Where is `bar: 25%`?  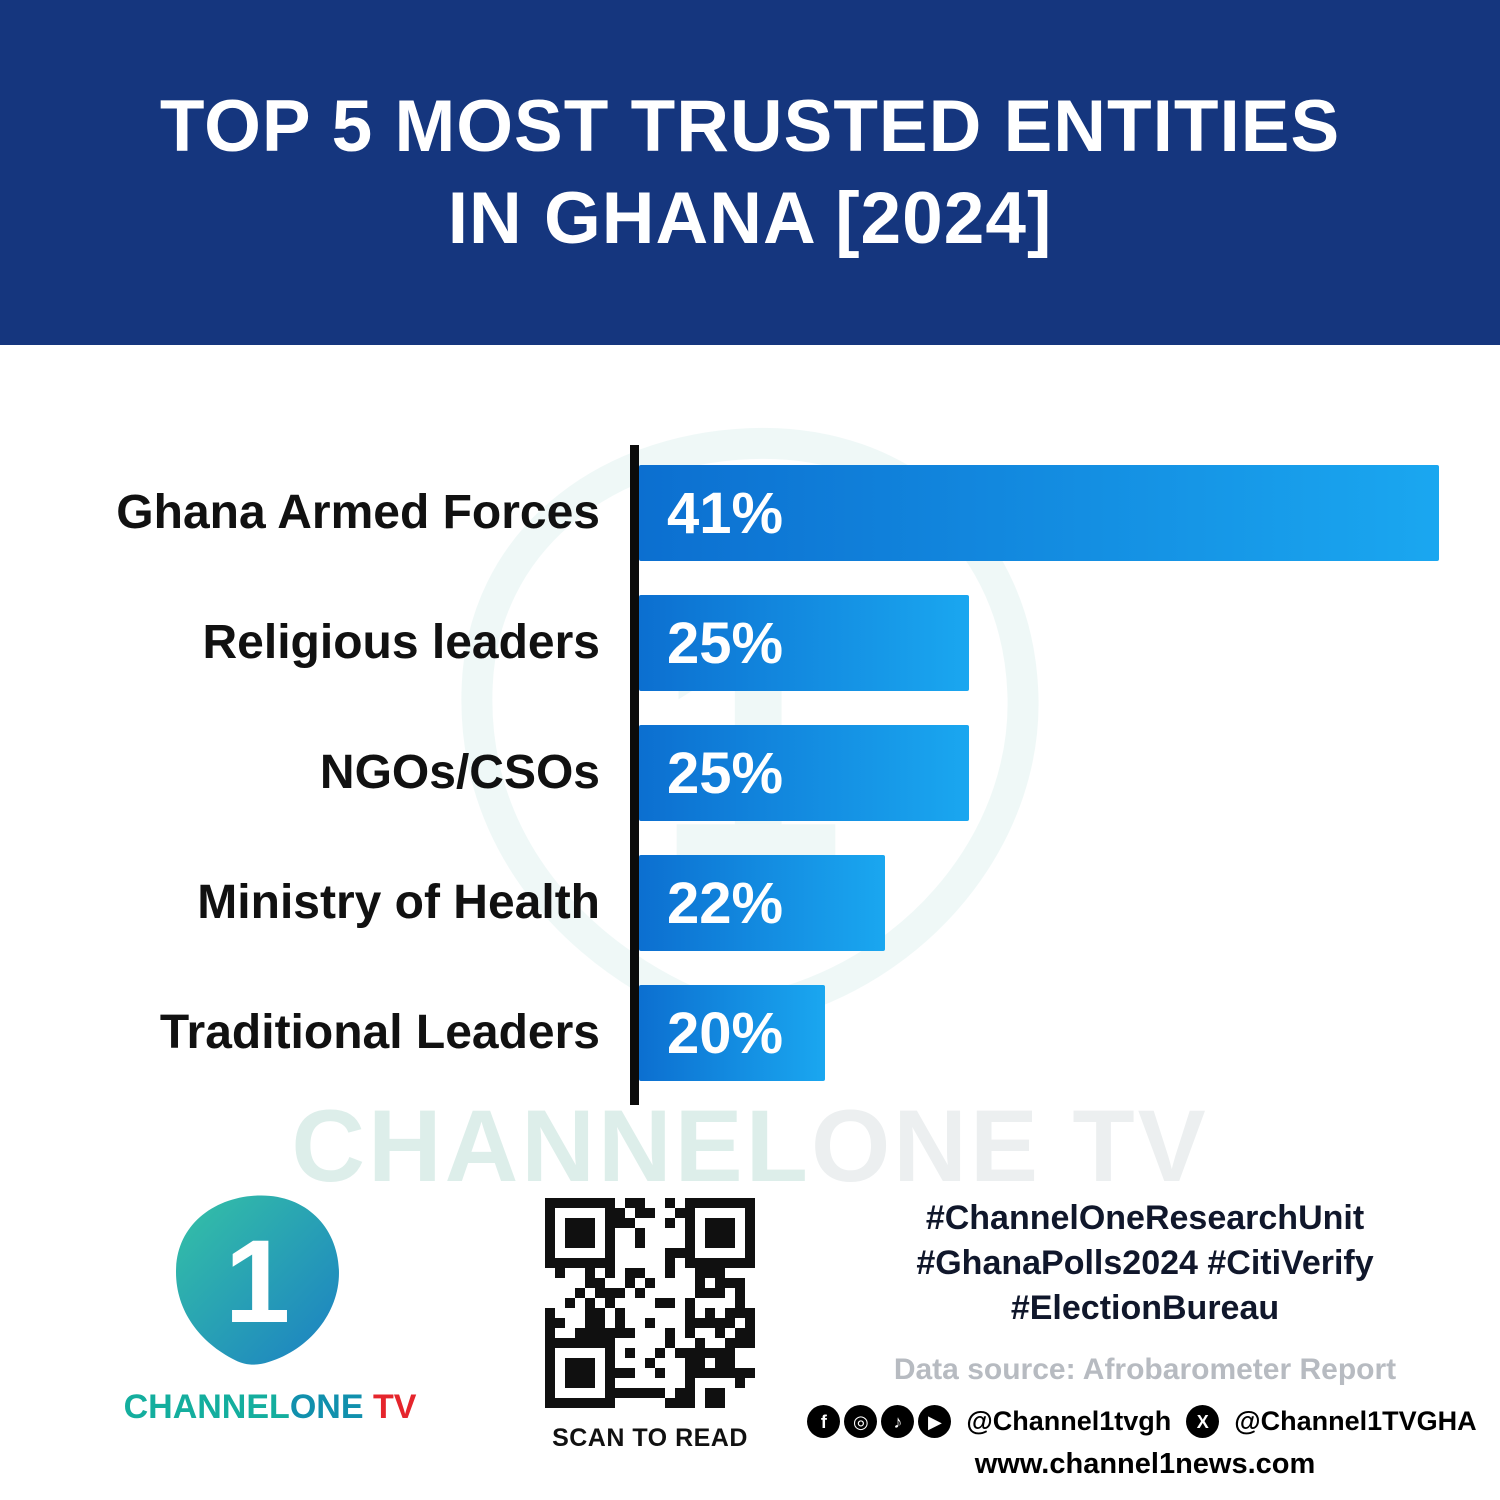
bar: 25% is located at coordinates (804, 773).